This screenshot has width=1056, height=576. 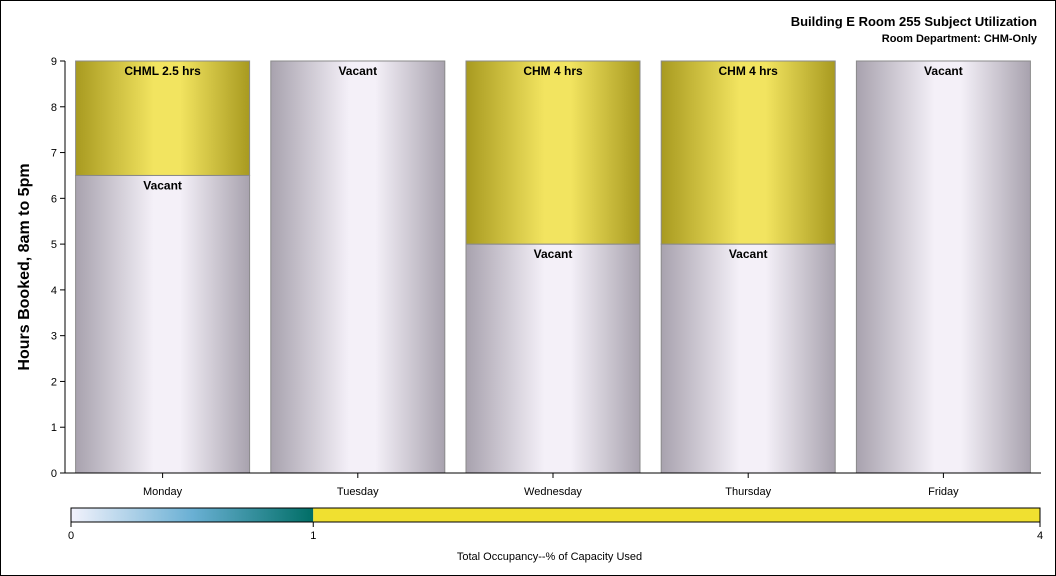 What do you see at coordinates (549, 557) in the screenshot?
I see `legend-title: Total Occupancy--% of Capacity Used` at bounding box center [549, 557].